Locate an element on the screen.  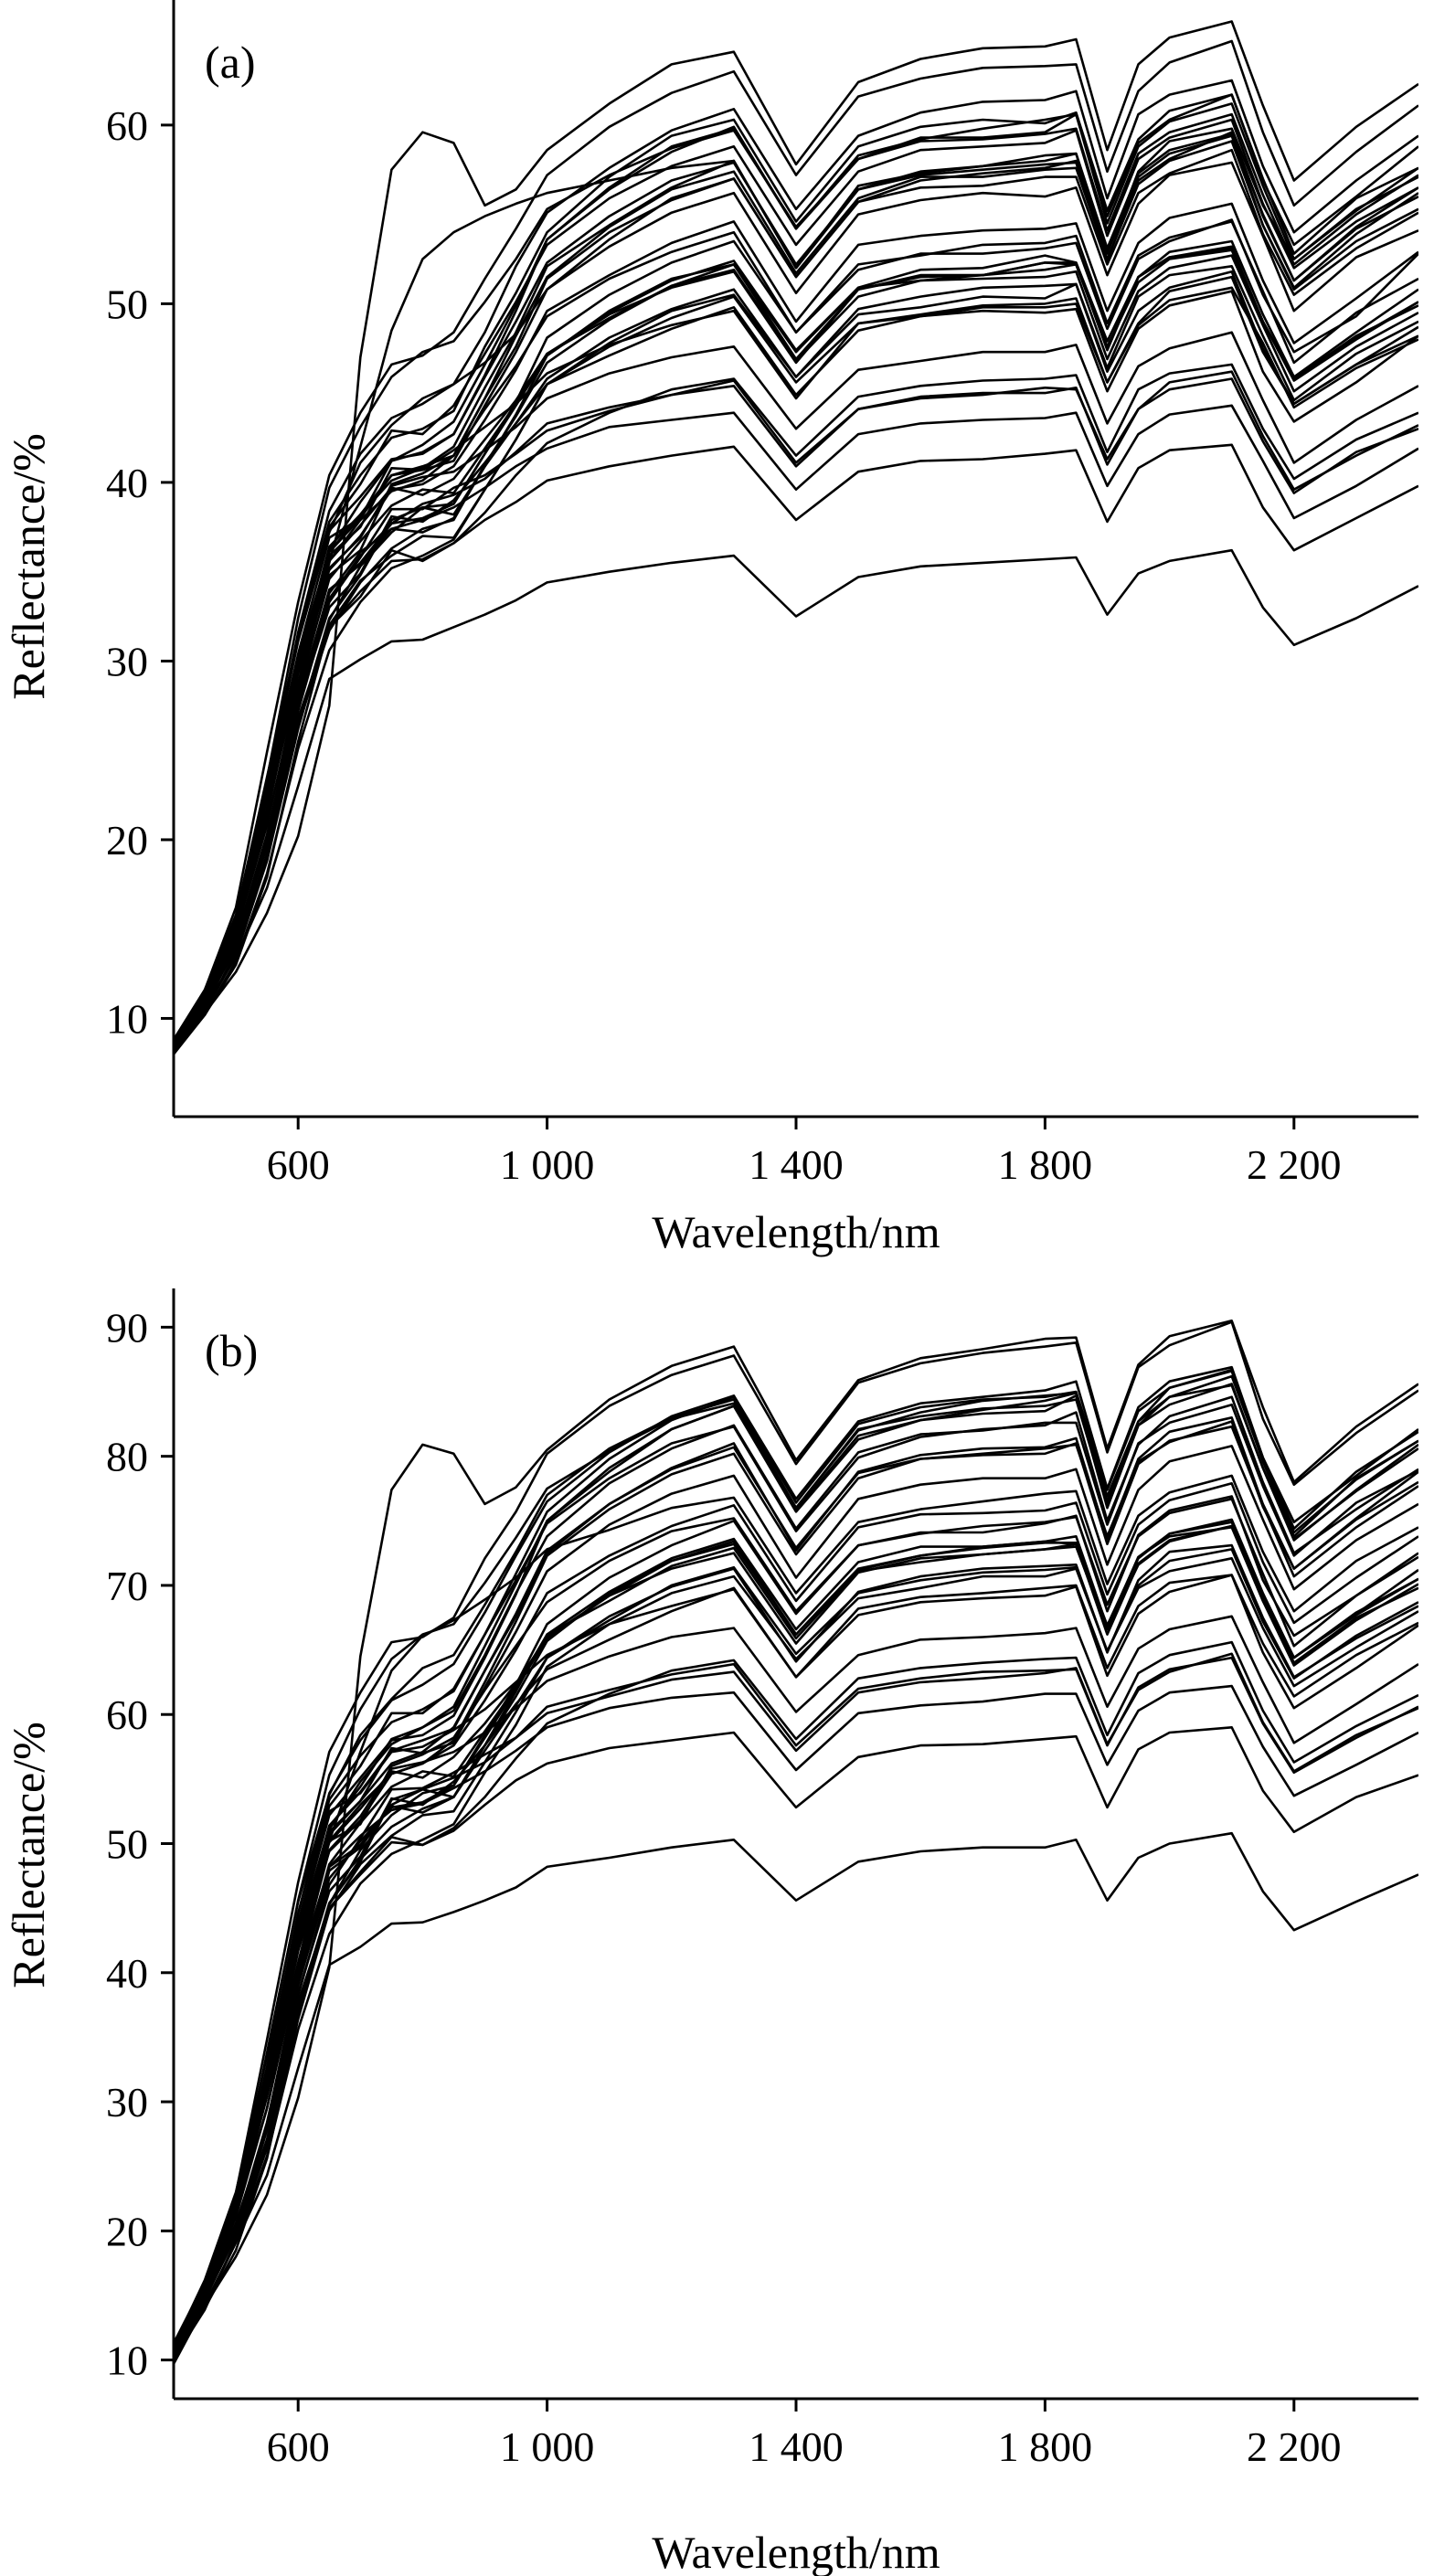
y-tick-label: 90 is located at coordinates (127, 1327).